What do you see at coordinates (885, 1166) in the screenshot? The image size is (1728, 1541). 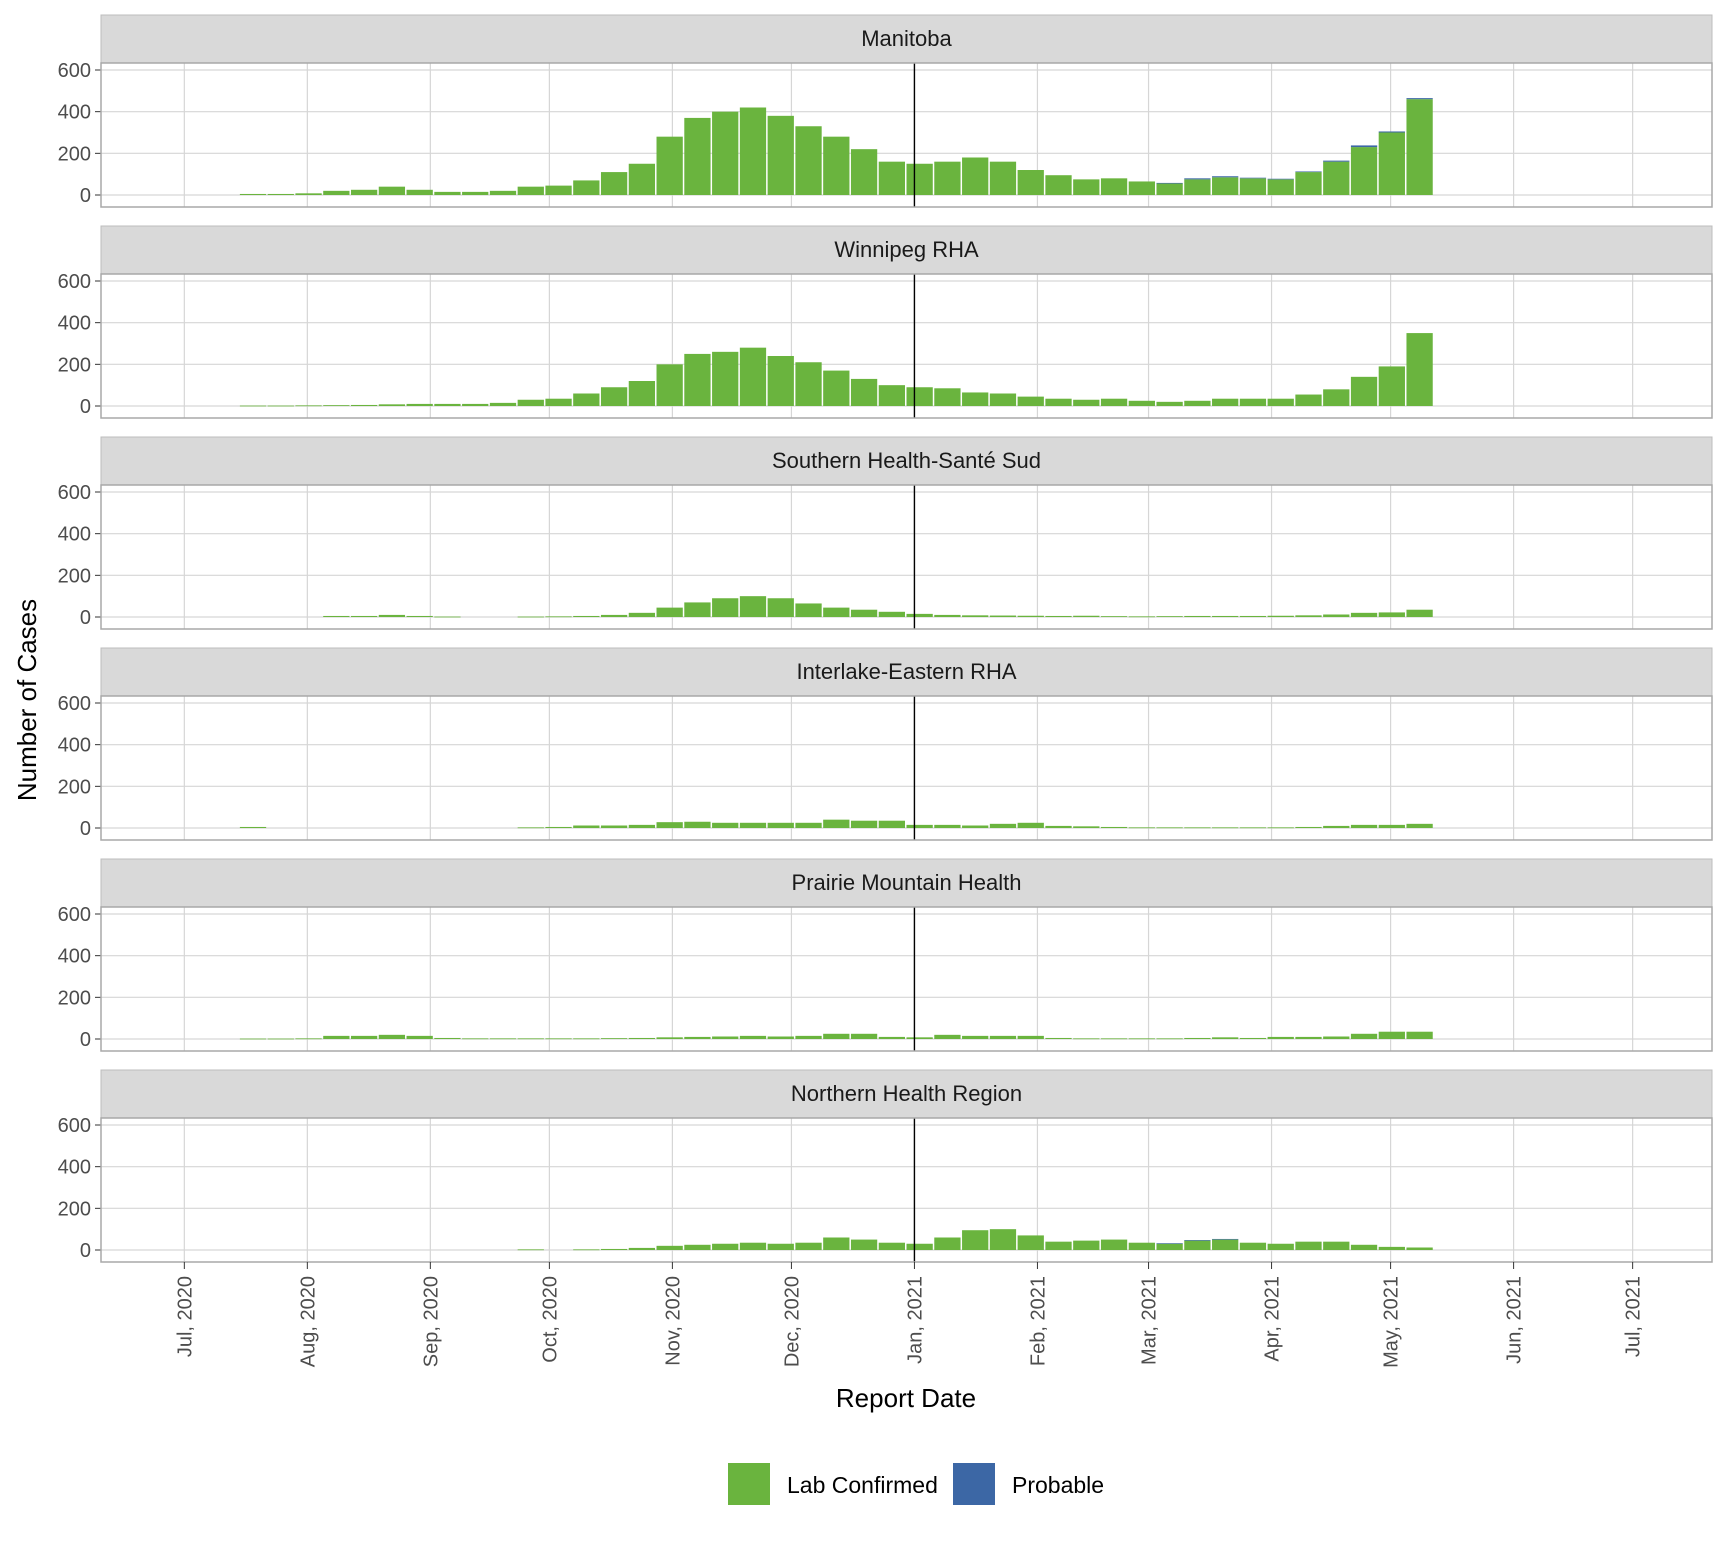 I see `facet-northern-health-region: Northern Health Region 0 200 400 600` at bounding box center [885, 1166].